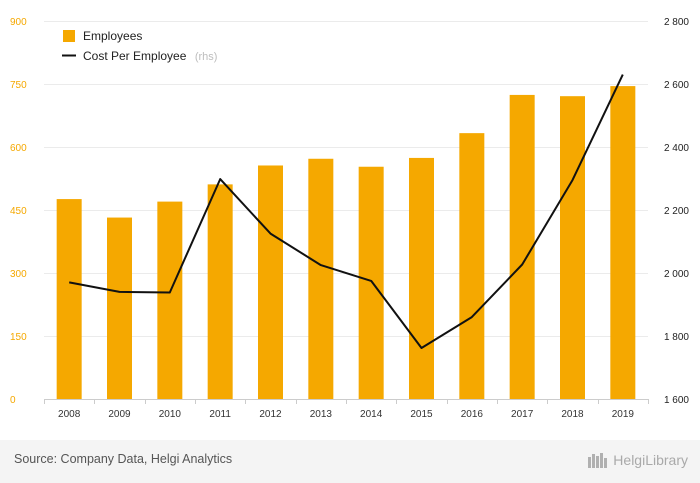  I want to click on bar-2019, so click(623, 242).